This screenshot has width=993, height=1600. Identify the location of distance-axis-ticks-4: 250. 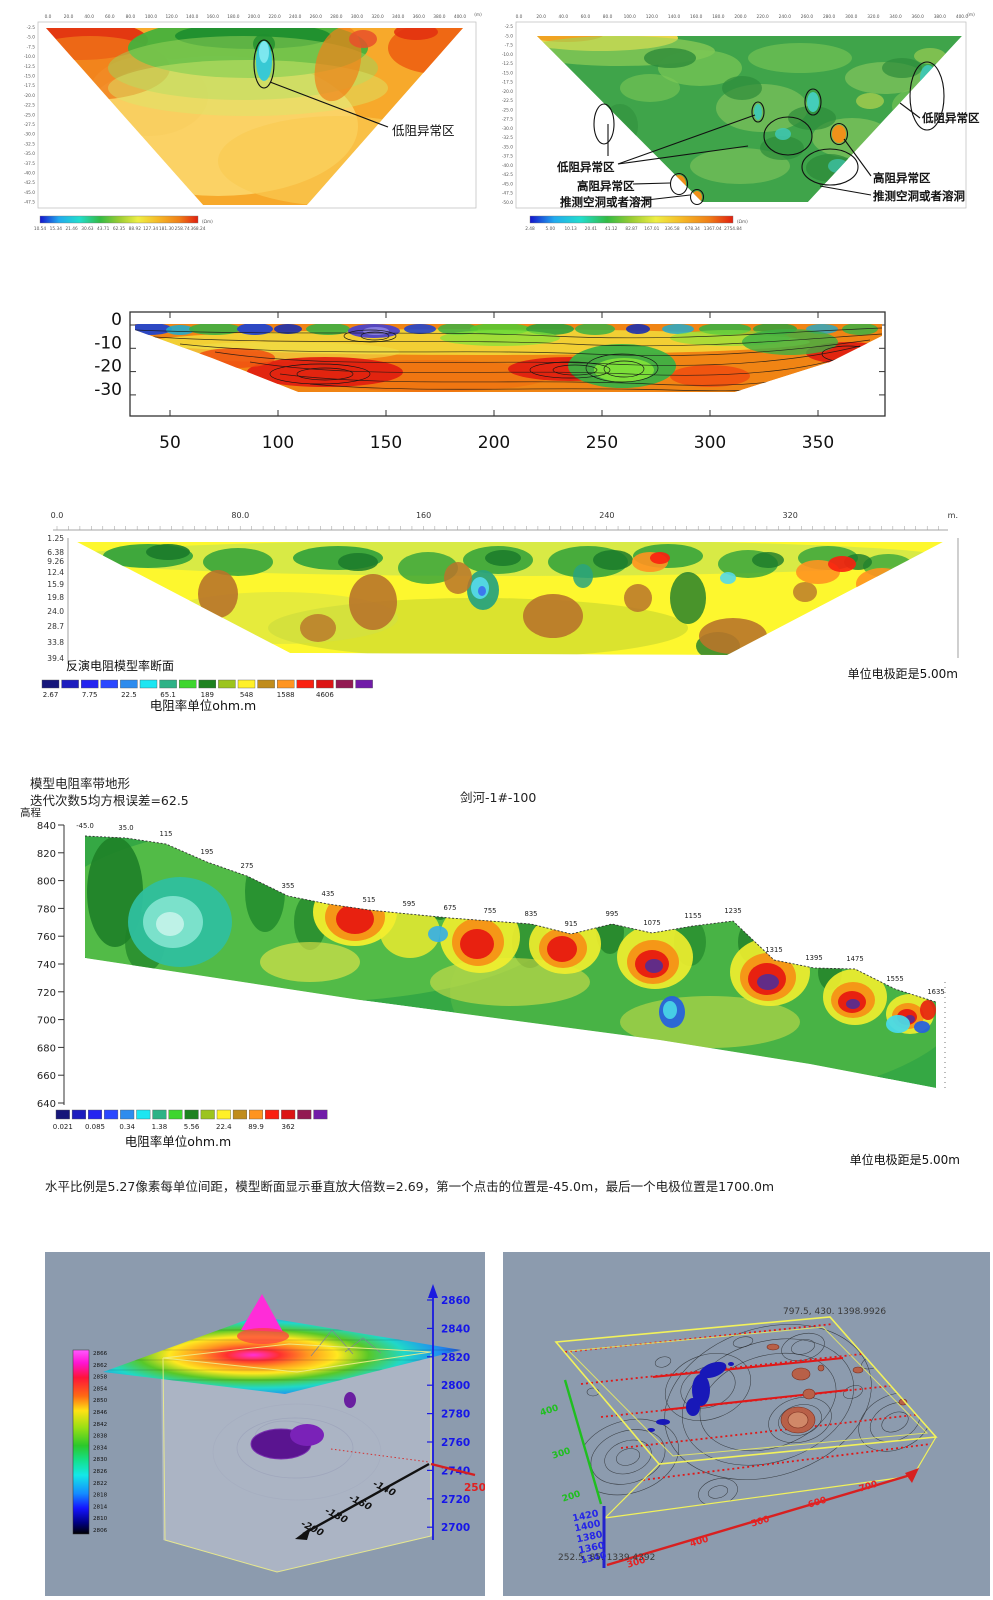
(602, 443).